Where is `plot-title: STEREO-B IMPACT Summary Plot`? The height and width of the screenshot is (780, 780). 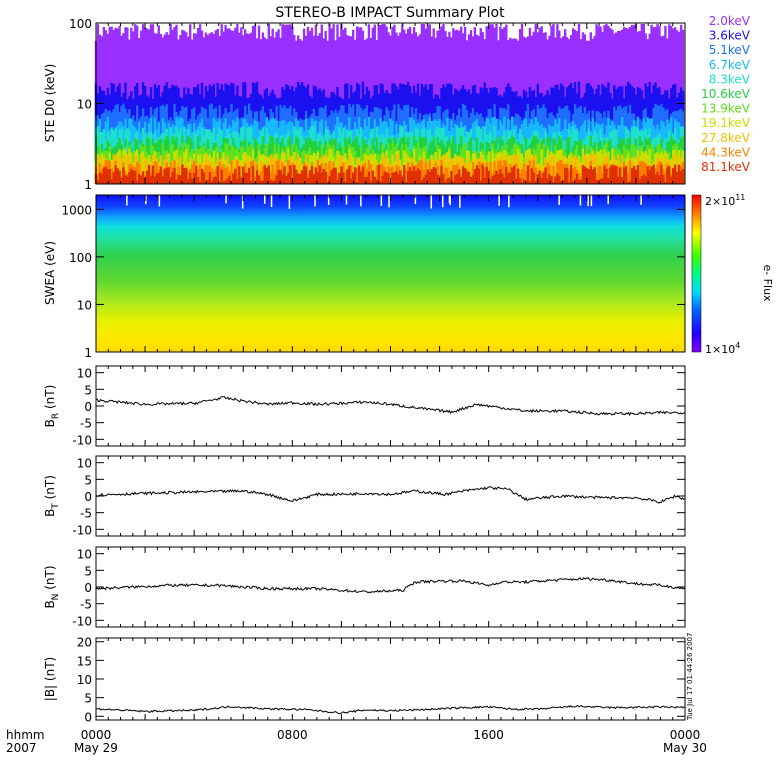 plot-title: STEREO-B IMPACT Summary Plot is located at coordinates (390, 13).